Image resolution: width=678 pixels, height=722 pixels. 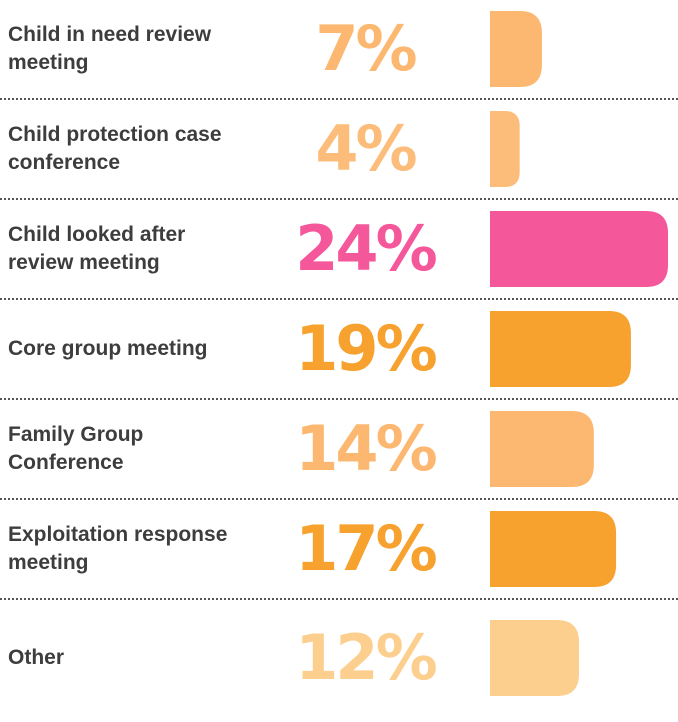 I want to click on value-label: 4%, so click(x=366, y=148).